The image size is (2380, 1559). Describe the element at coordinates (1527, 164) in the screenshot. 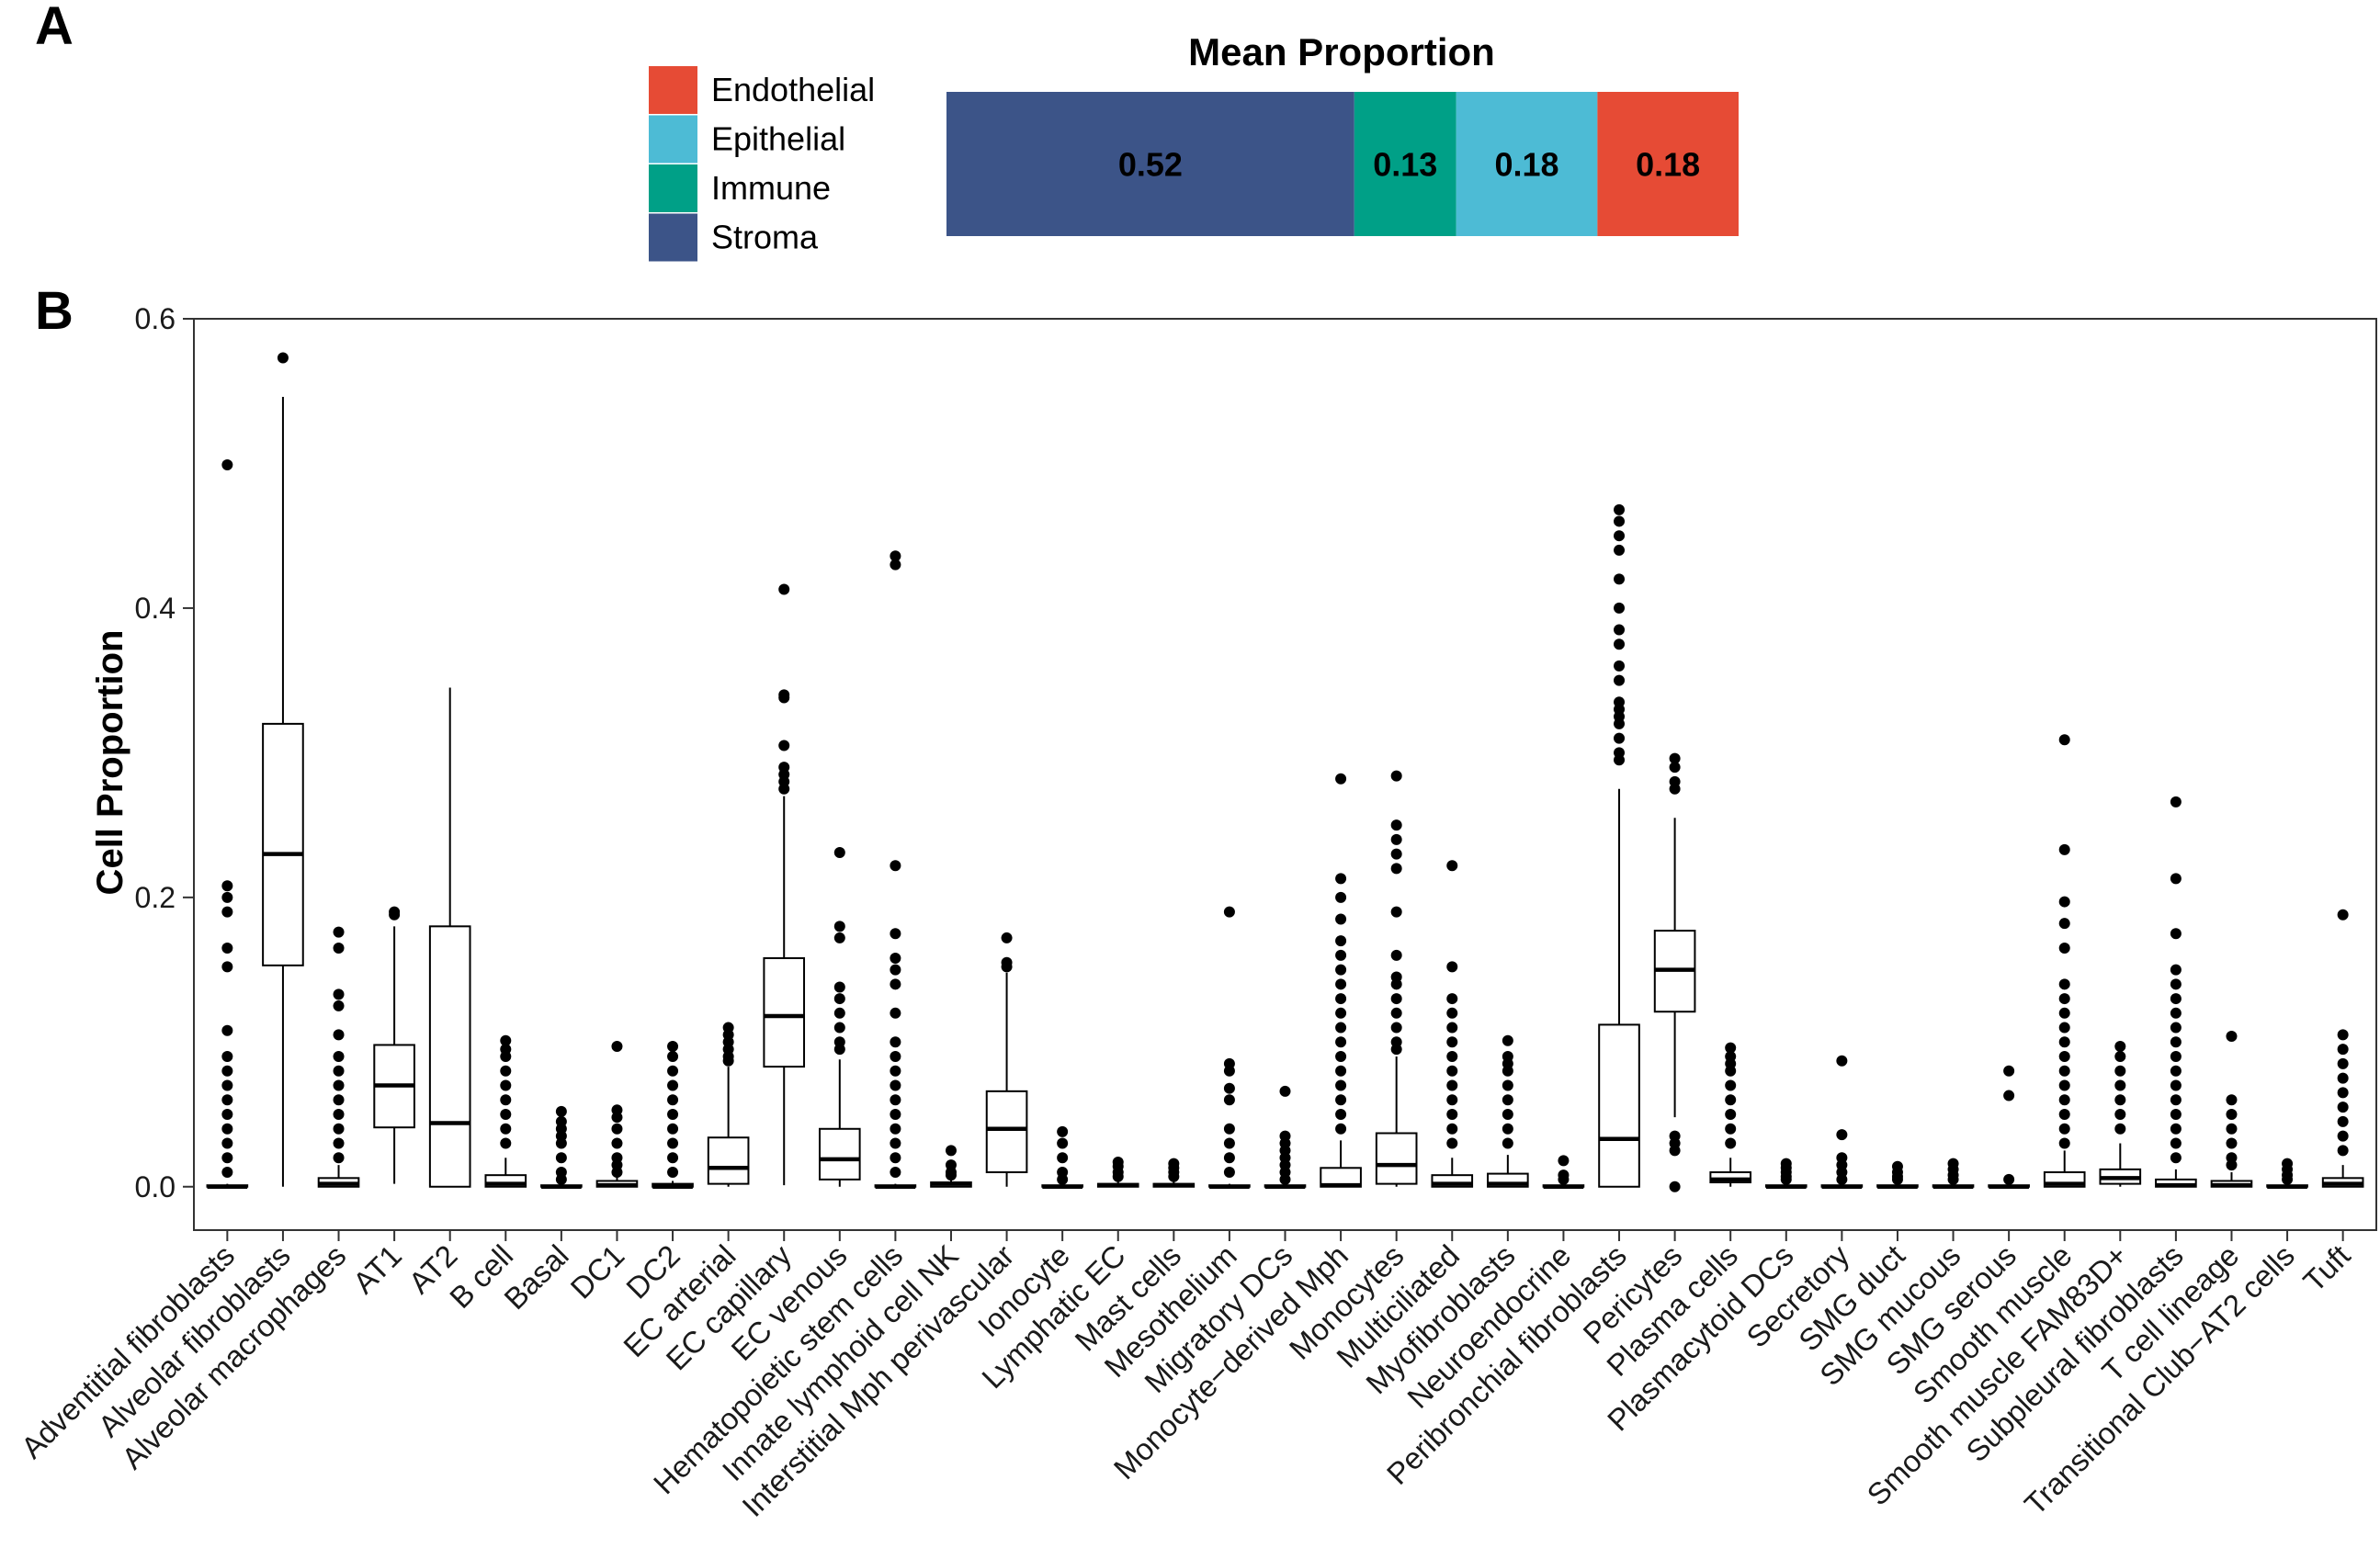

I see `stack-segment-epithelial` at that location.